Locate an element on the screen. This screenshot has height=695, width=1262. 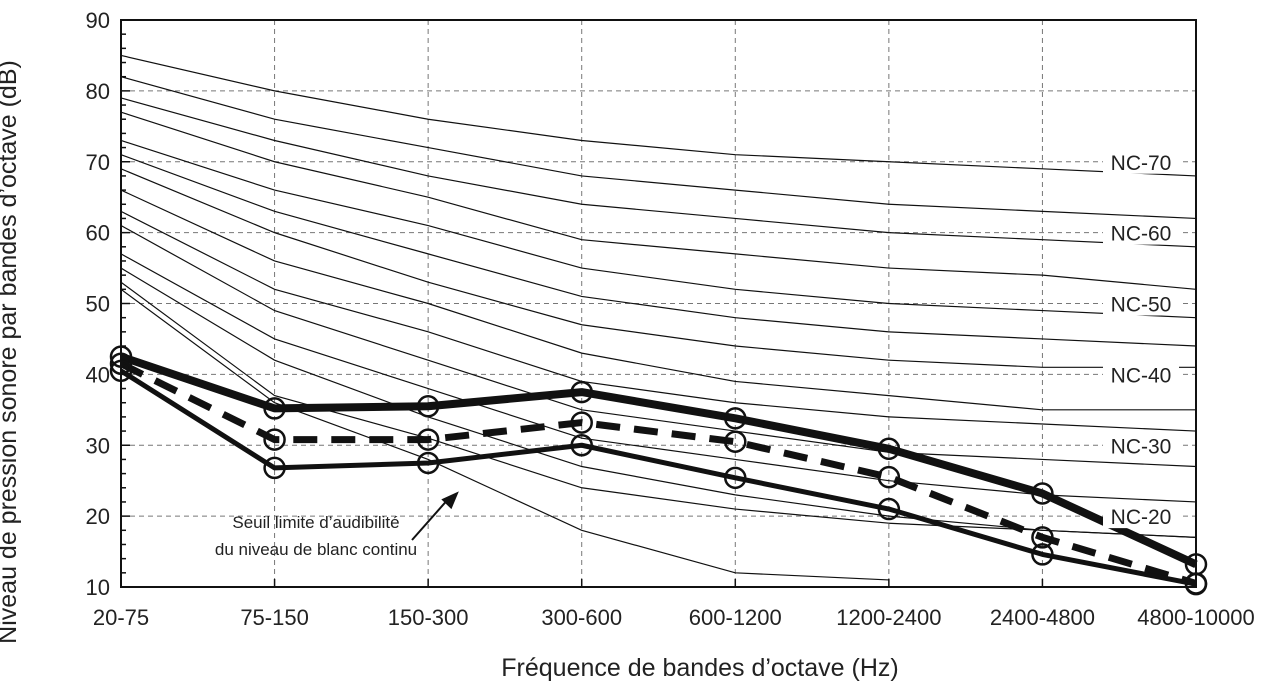
x-tick-label-4: 600-1200 is located at coordinates (735, 617).